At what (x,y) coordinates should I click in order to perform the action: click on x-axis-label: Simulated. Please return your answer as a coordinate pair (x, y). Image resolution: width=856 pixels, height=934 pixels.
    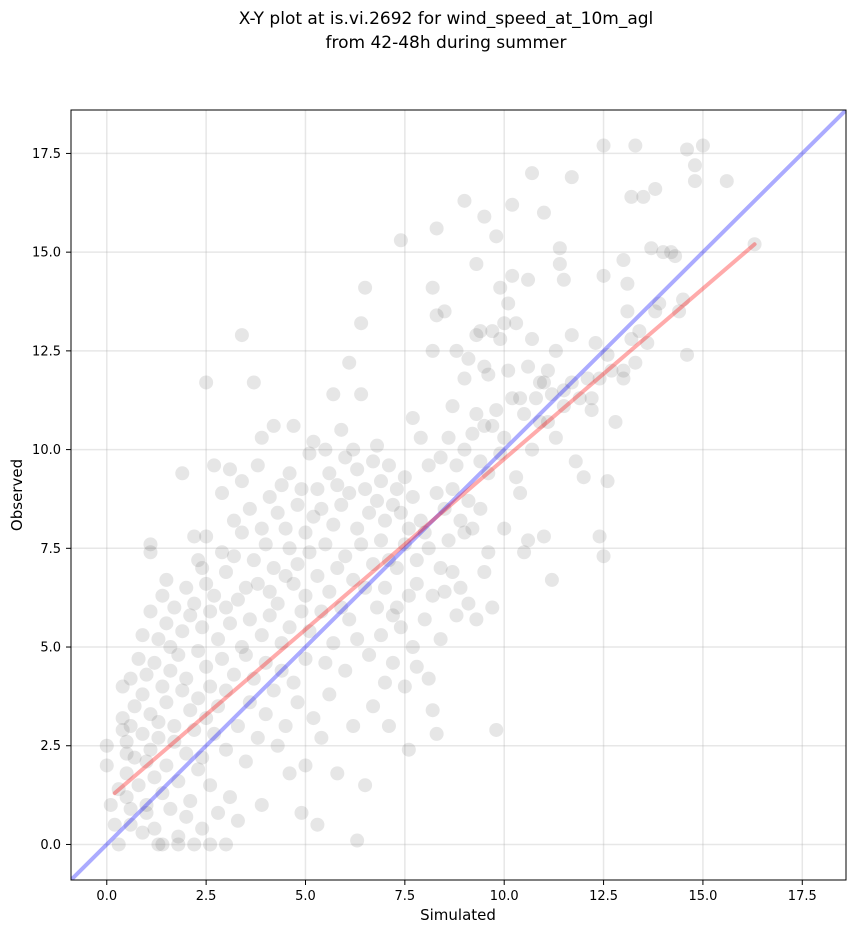
    Looking at the image, I should click on (458, 915).